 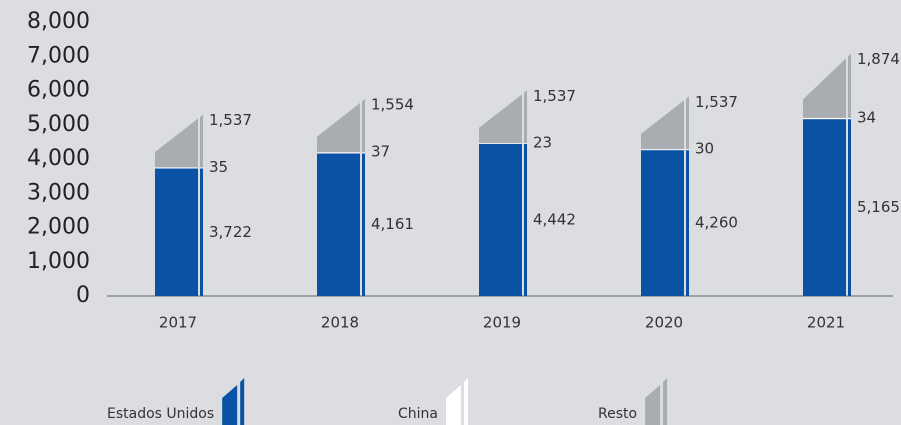 What do you see at coordinates (58, 192) in the screenshot?
I see `y-tick-label: 3,000` at bounding box center [58, 192].